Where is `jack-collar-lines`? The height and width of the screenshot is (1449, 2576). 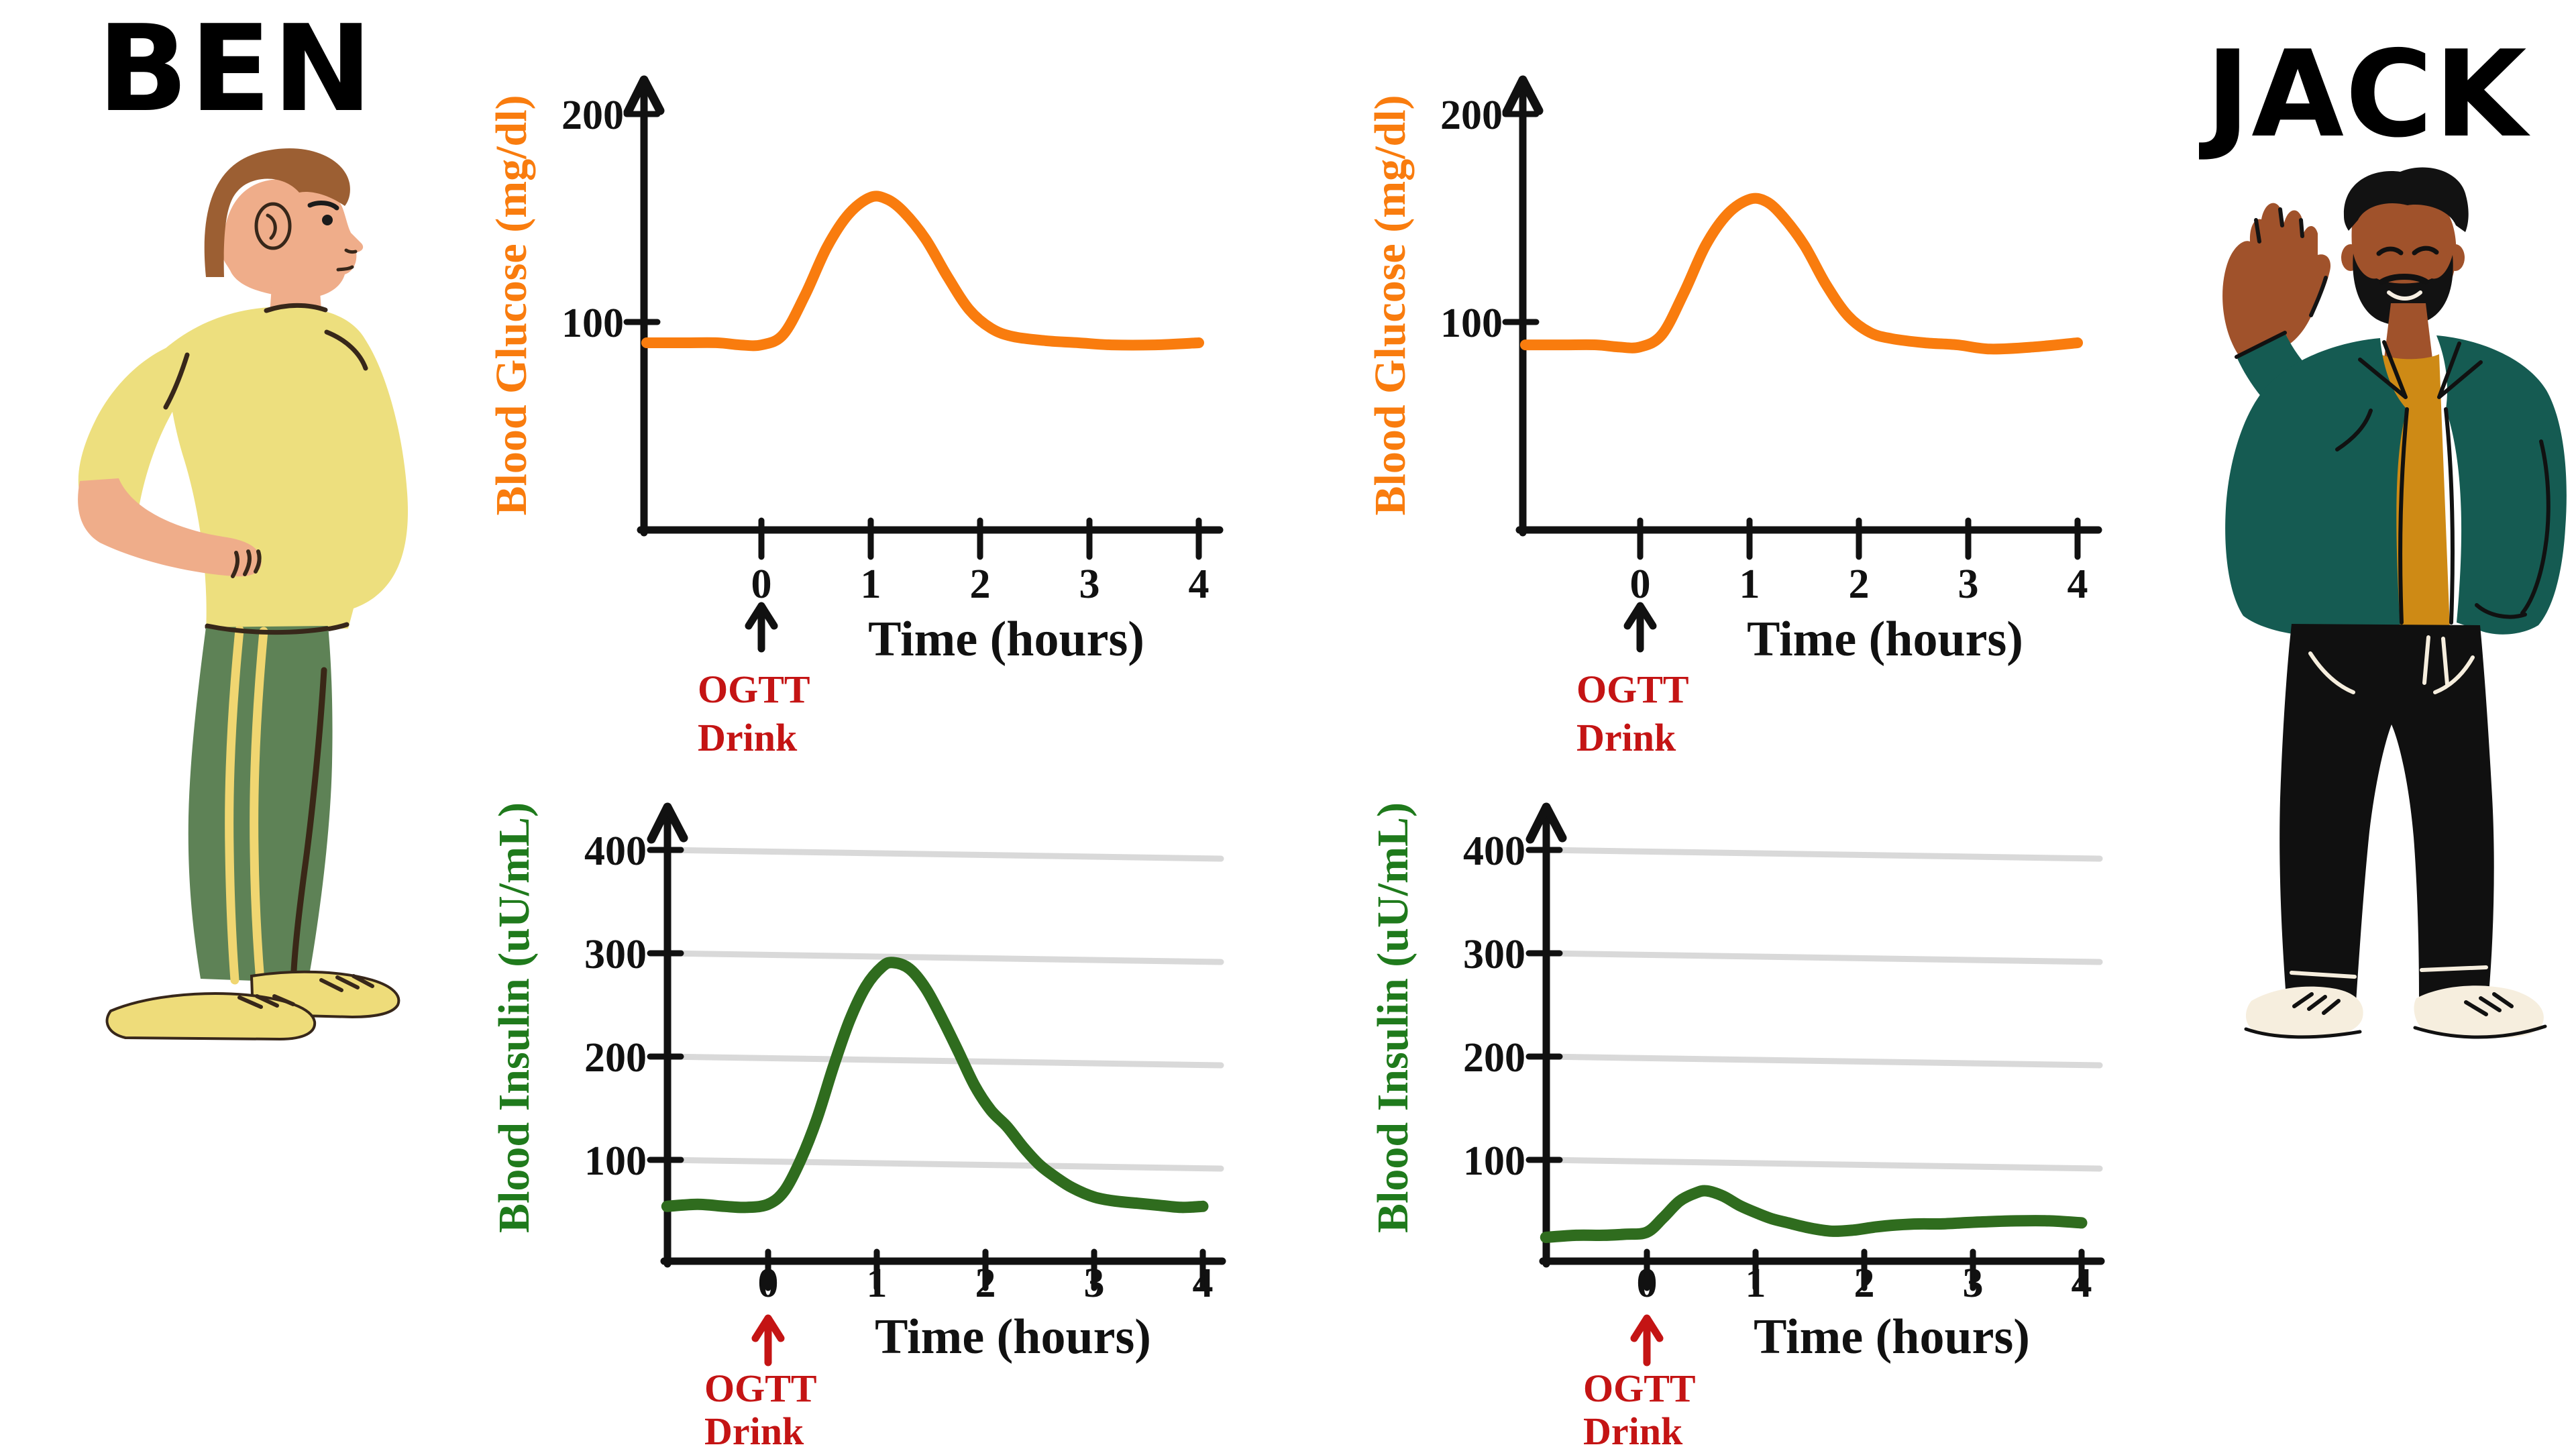
jack-collar-lines is located at coordinates (2420, 369).